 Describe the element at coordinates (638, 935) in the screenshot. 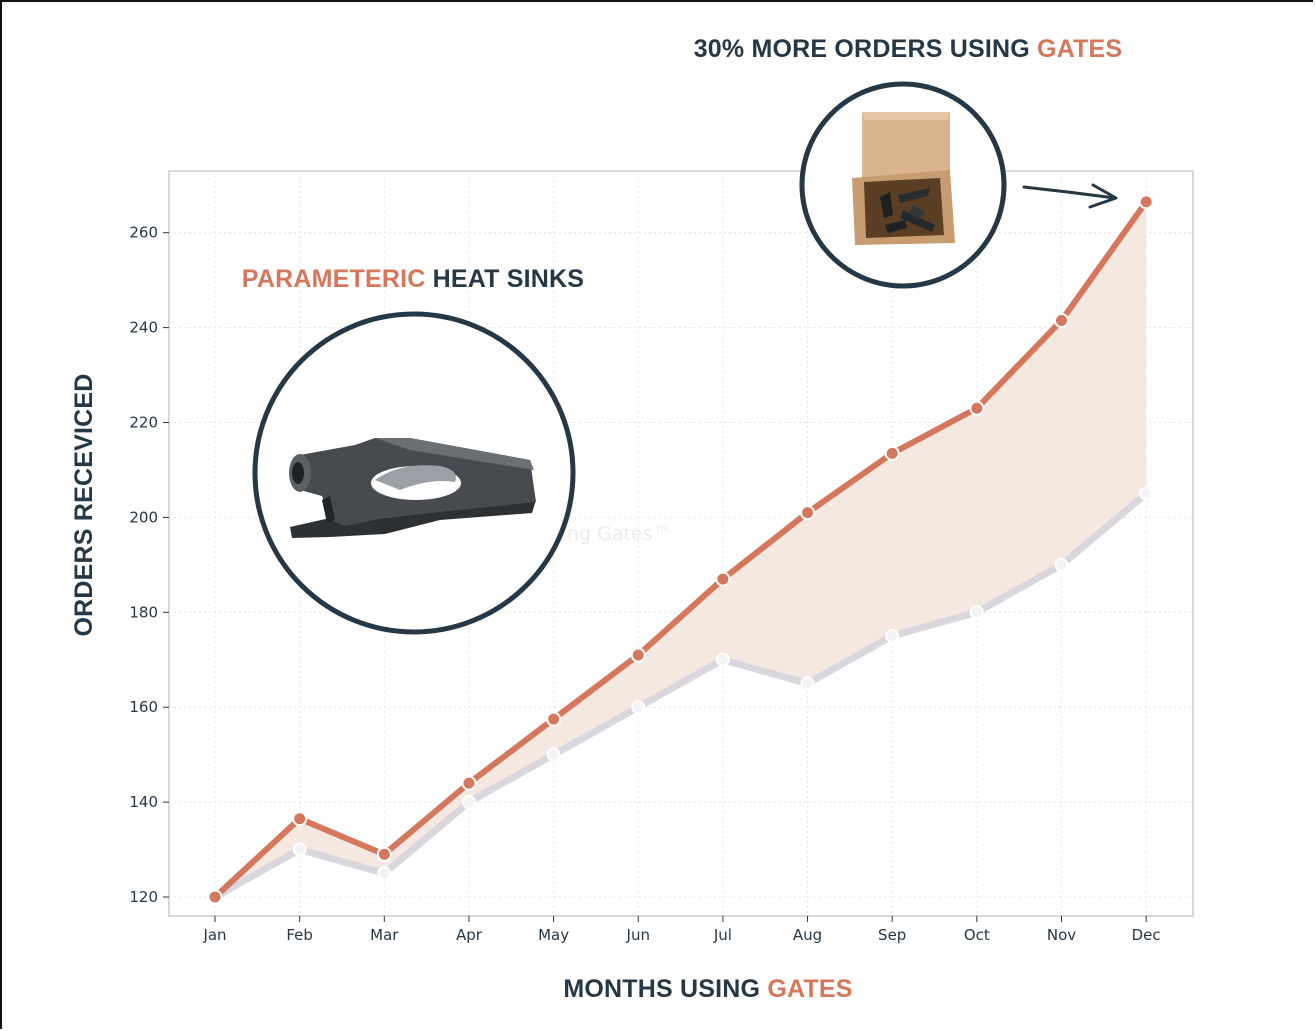

I see `x-tick-label: Jun` at that location.